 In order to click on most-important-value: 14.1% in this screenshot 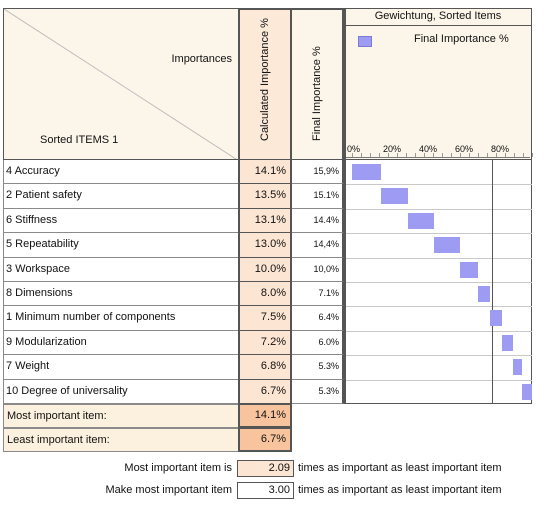, I will do `click(265, 416)`.